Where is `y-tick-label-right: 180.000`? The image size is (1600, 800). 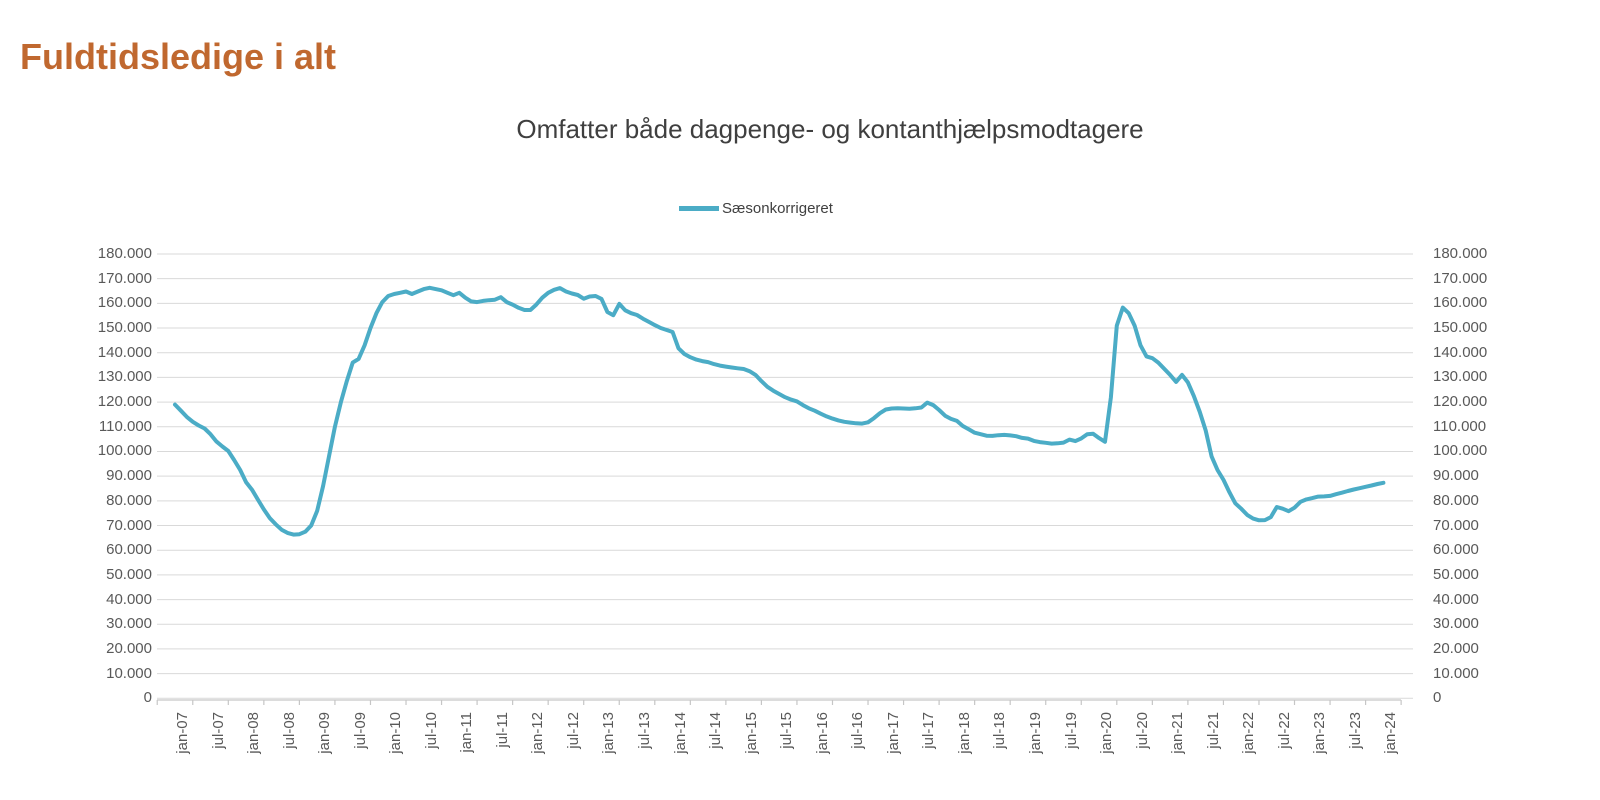
y-tick-label-right: 180.000 is located at coordinates (1460, 253).